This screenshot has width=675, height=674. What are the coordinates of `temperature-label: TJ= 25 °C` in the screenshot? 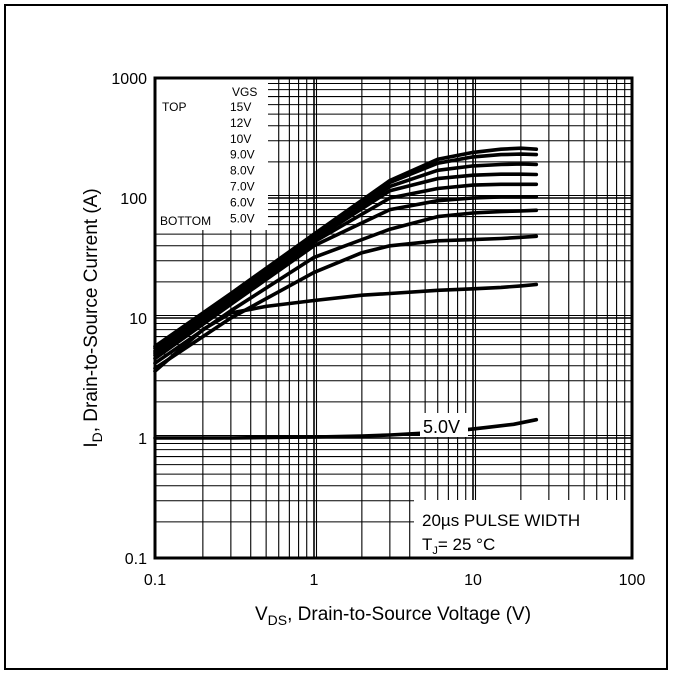 It's located at (458, 546).